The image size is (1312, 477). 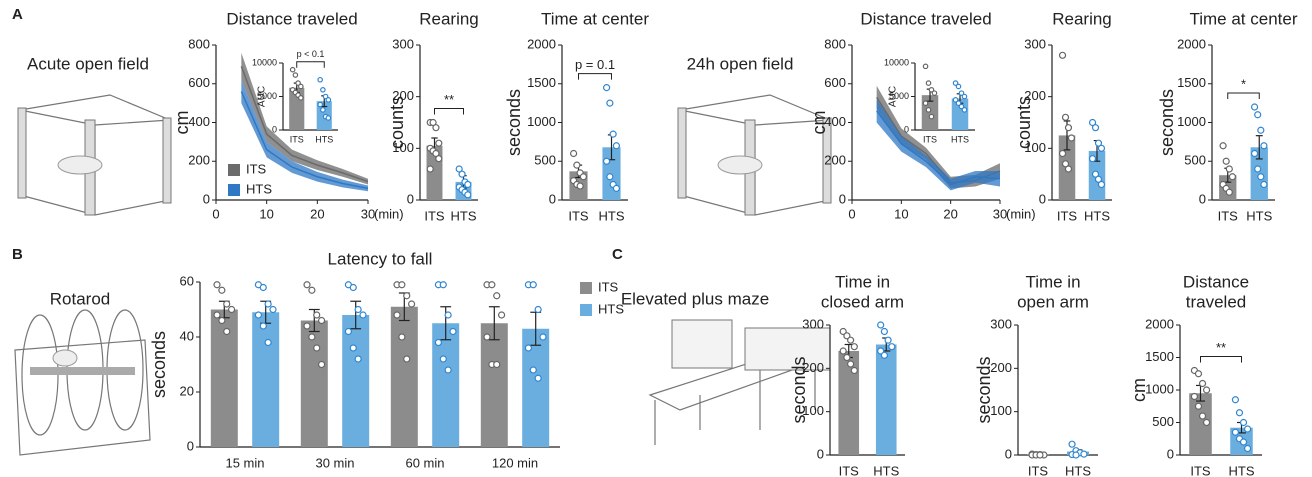 What do you see at coordinates (925, 18) in the screenshot?
I see `chart-title: Distance traveled` at bounding box center [925, 18].